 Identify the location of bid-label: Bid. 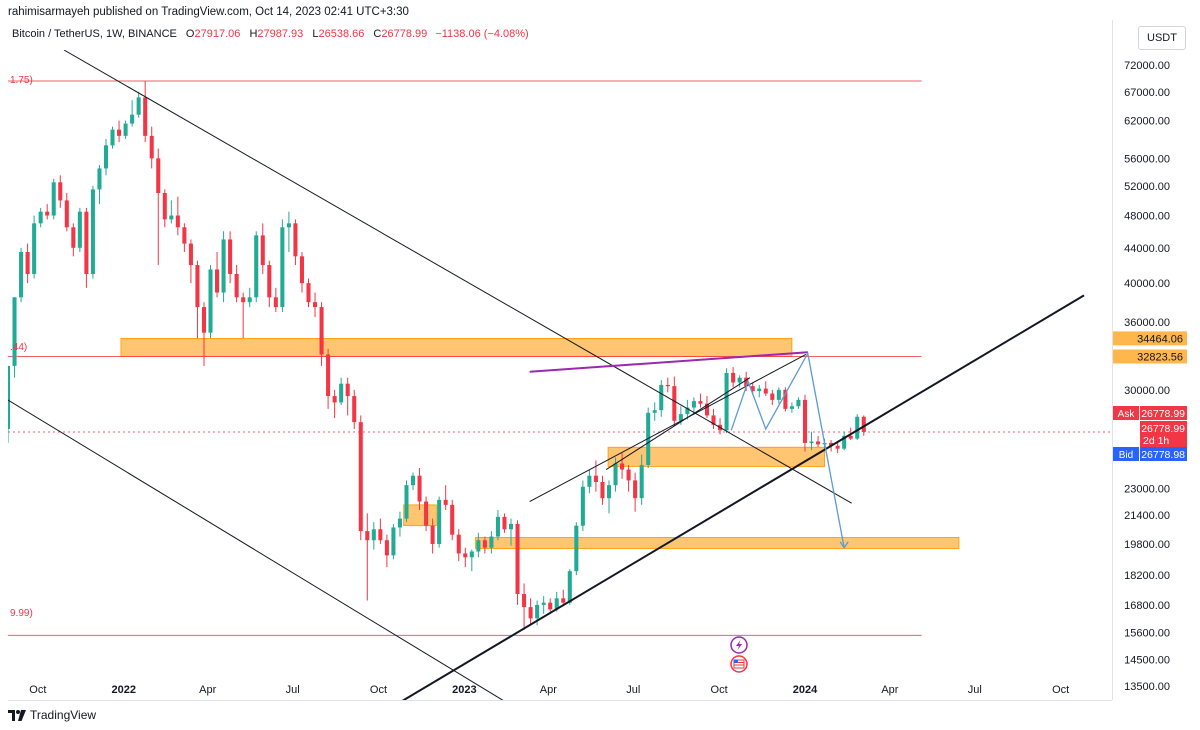
(1126, 455).